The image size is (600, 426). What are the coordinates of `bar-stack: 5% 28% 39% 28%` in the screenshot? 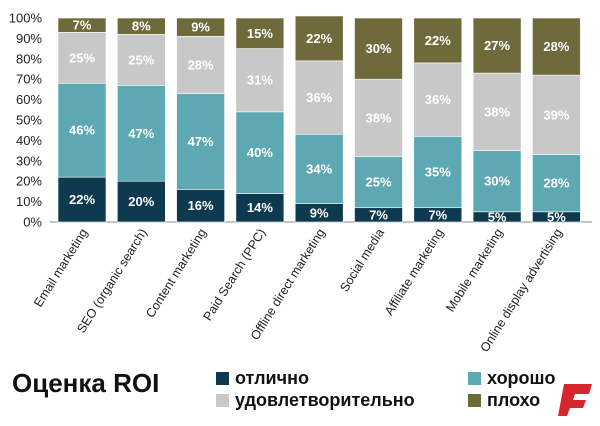 It's located at (556, 120).